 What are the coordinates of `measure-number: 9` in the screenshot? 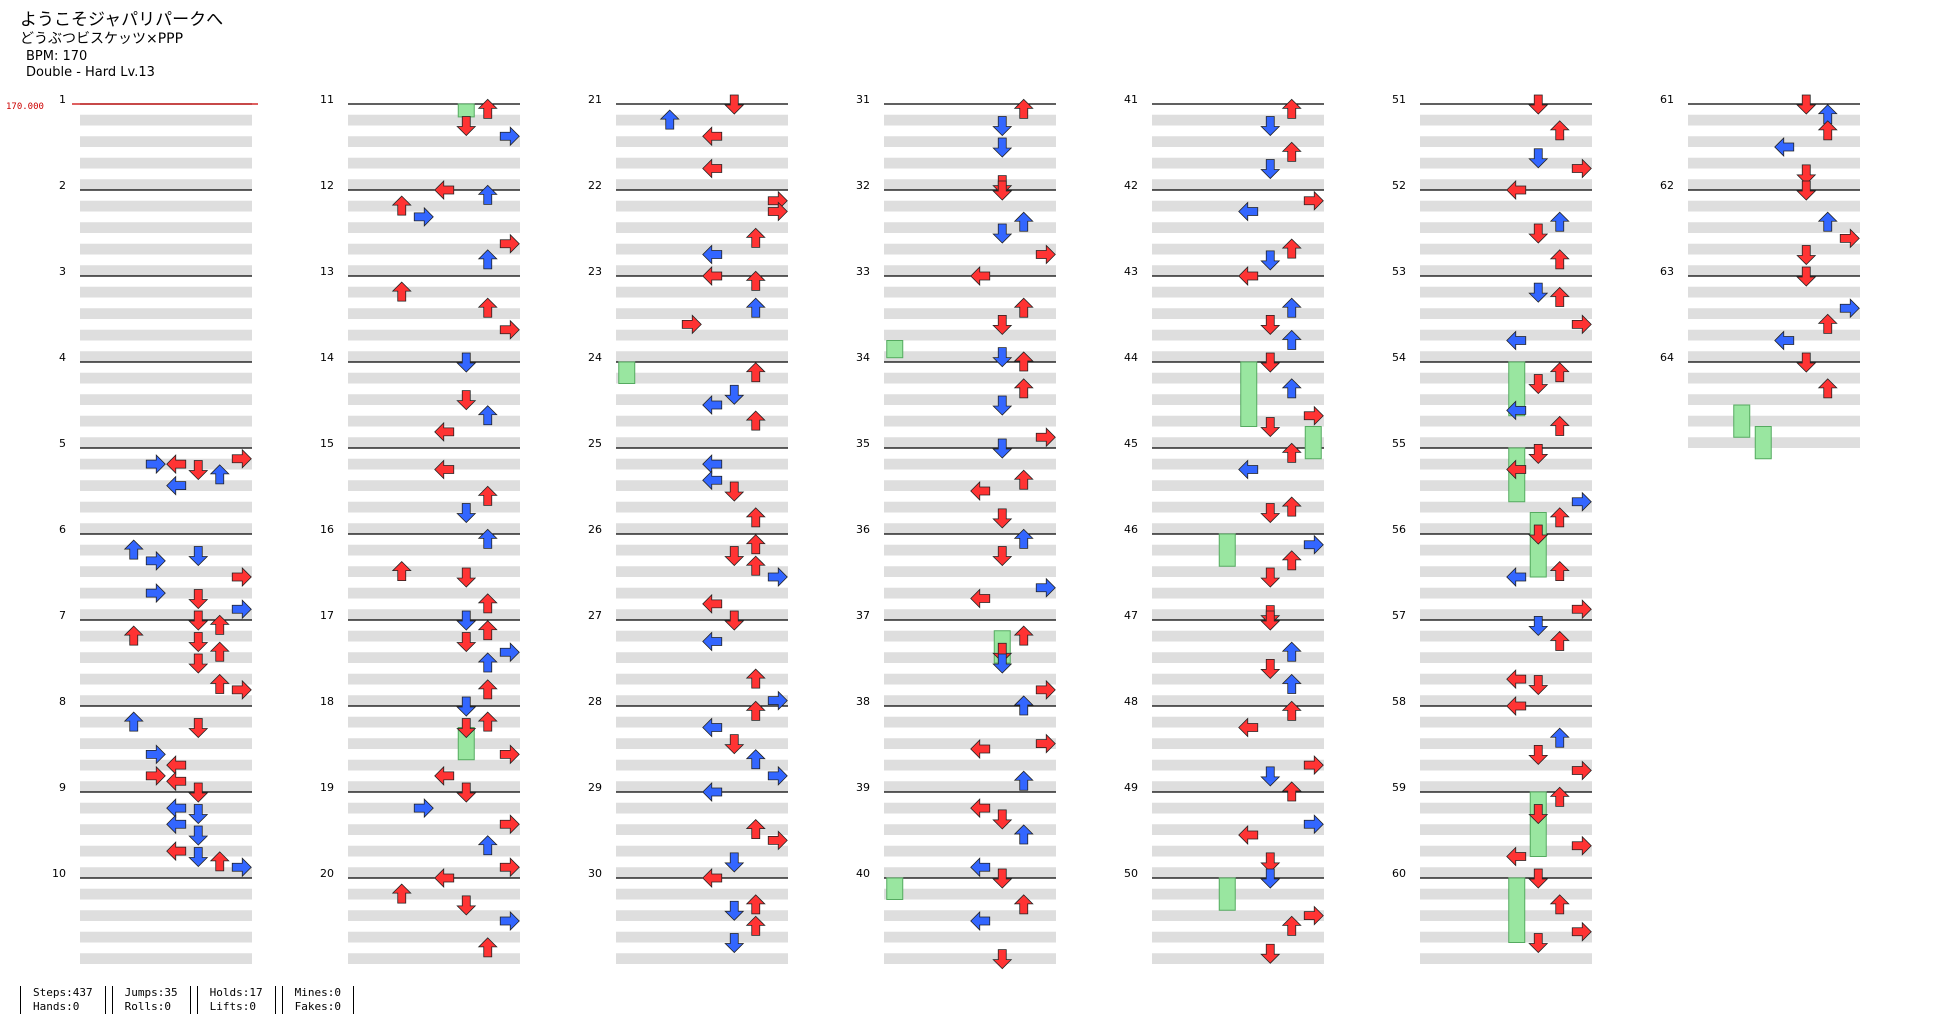 It's located at (62, 787).